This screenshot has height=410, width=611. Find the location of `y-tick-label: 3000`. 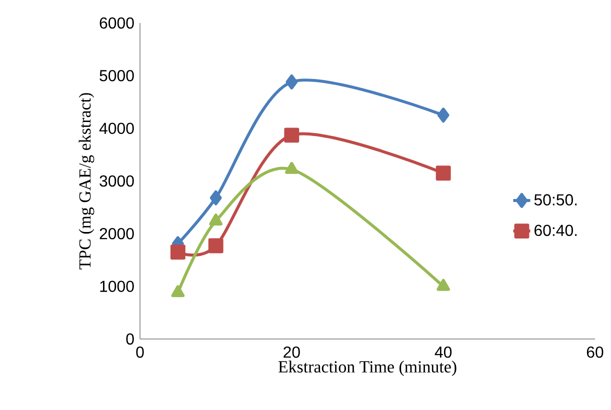

y-tick-label: 3000 is located at coordinates (117, 181).